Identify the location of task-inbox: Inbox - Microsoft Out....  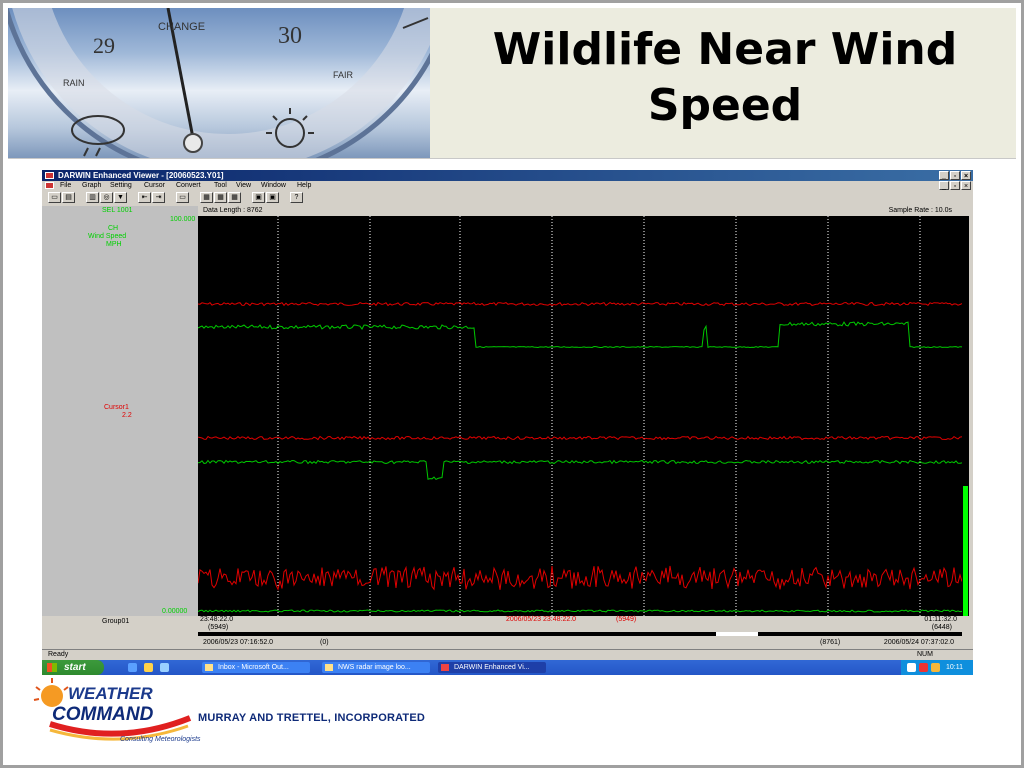
(256, 667).